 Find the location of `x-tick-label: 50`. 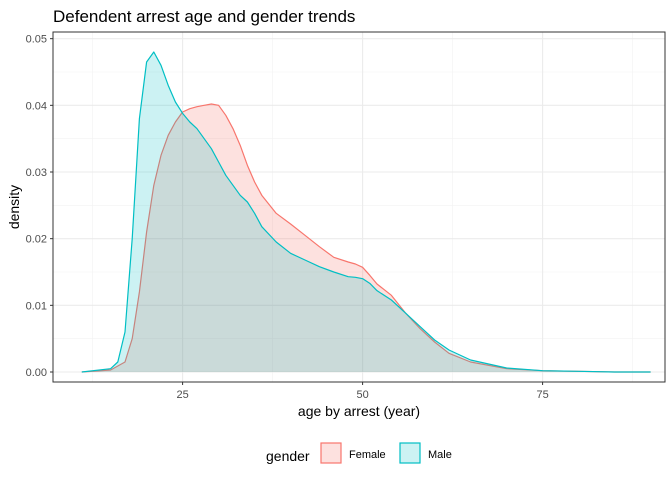

x-tick-label: 50 is located at coordinates (362, 395).